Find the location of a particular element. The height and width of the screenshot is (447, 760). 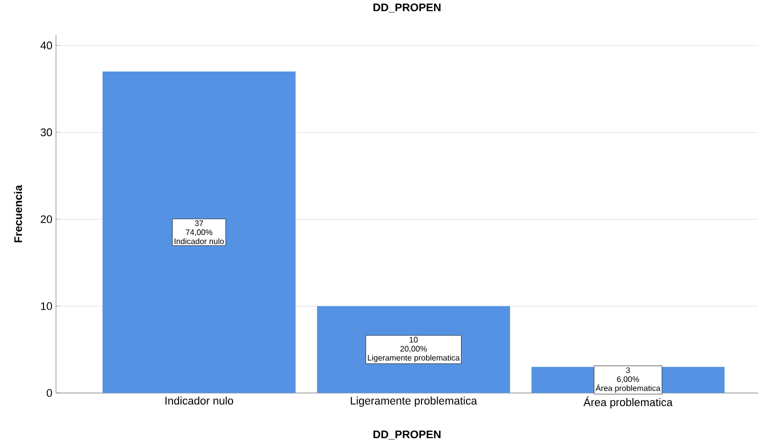

annotation: 74,00% is located at coordinates (199, 232).